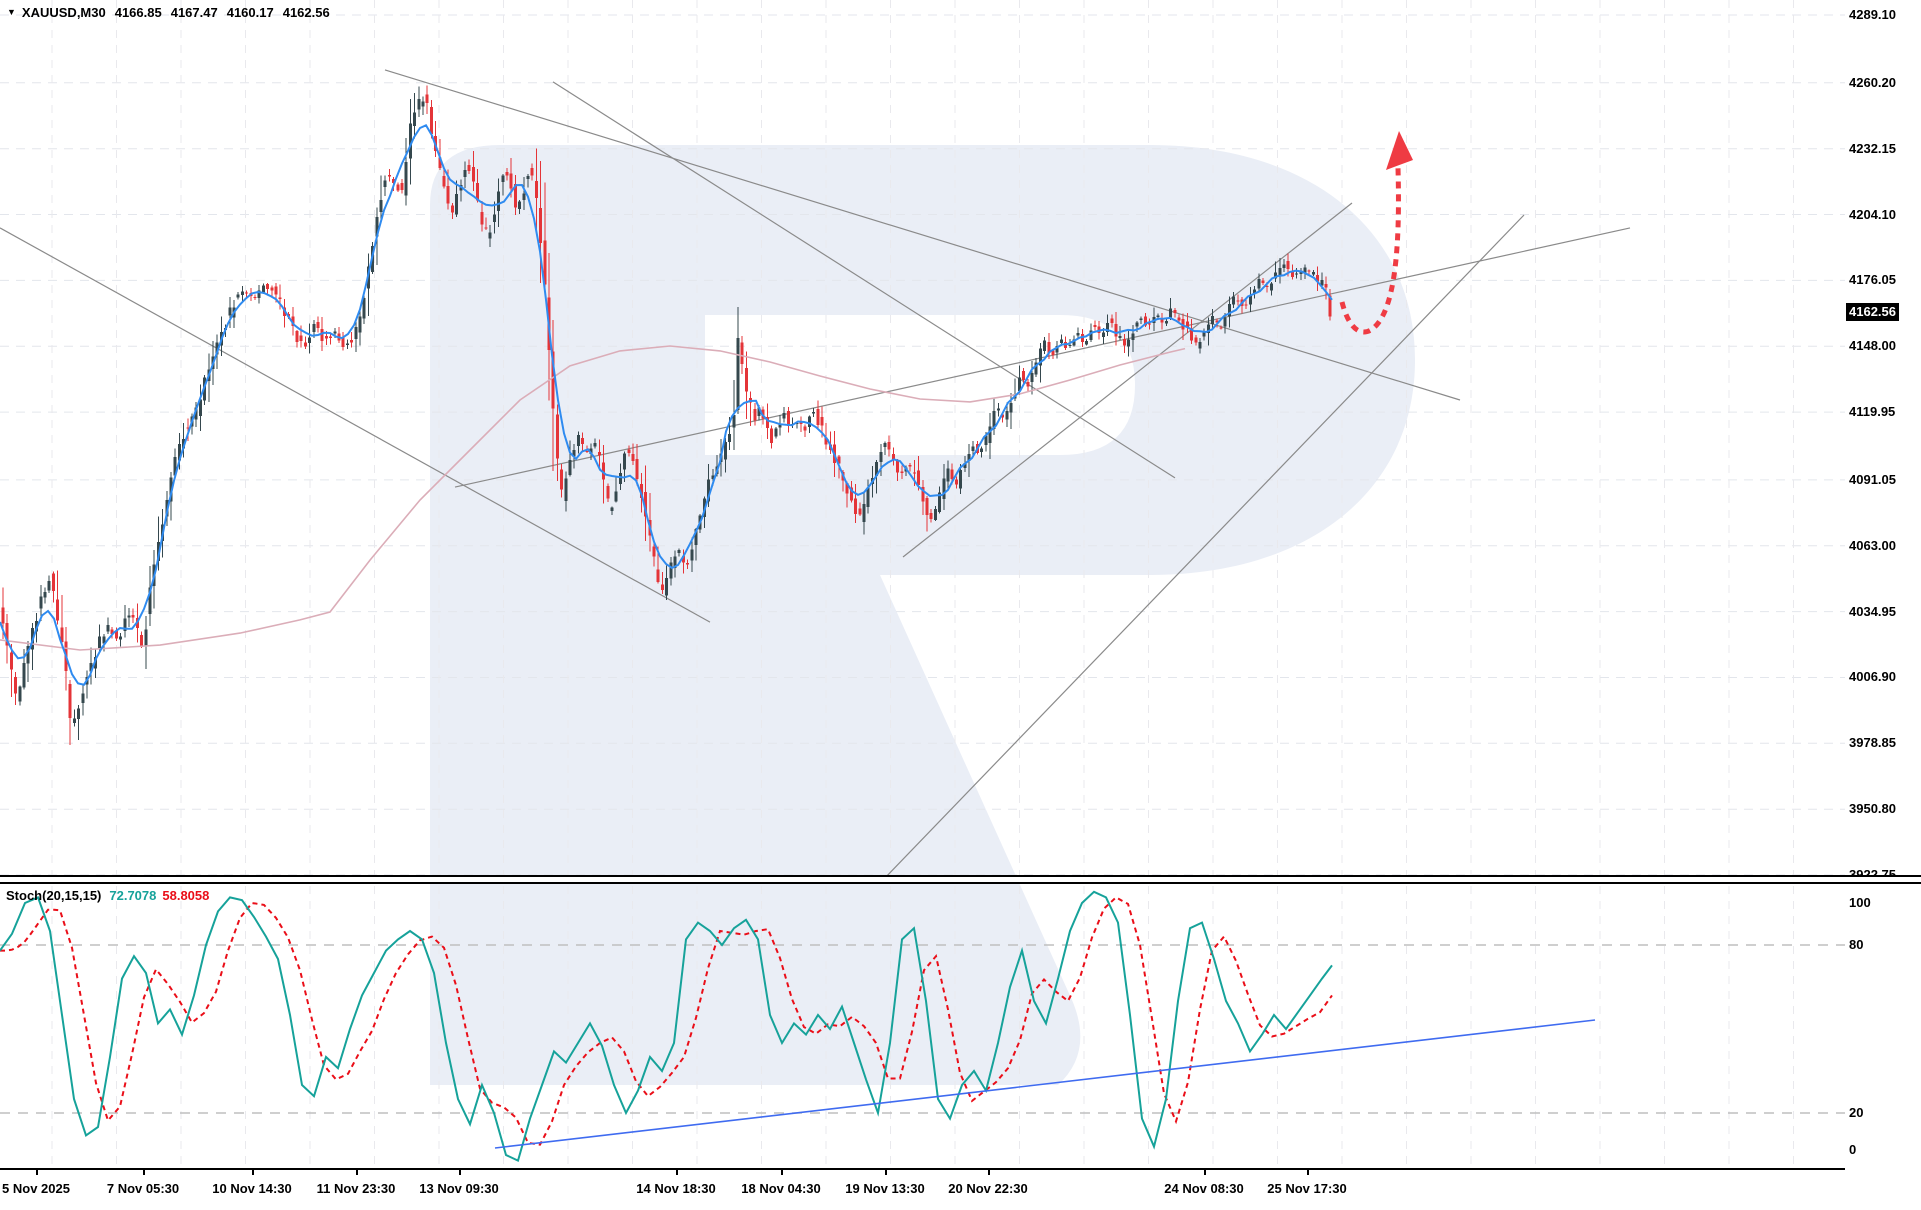 The height and width of the screenshot is (1210, 1921). What do you see at coordinates (459, 1188) in the screenshot?
I see `date-tick-label: 13 Nov 09:30` at bounding box center [459, 1188].